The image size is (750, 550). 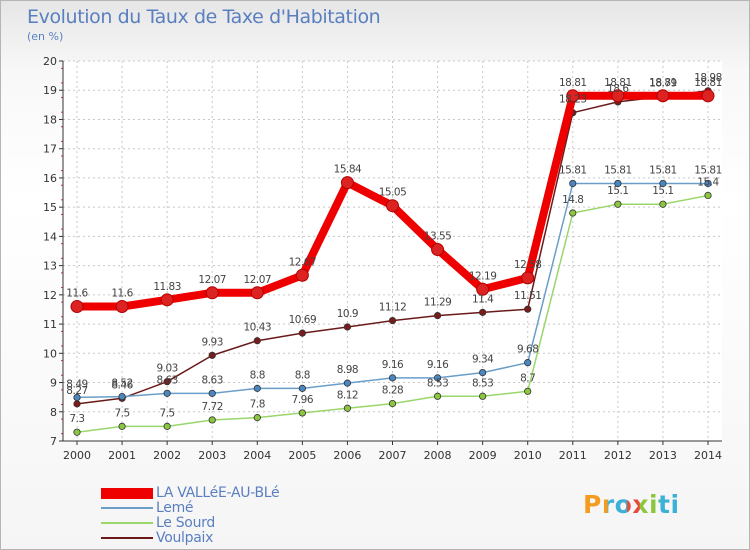 I want to click on data-label-la-valle-e-au-ble: 12.58, so click(x=528, y=265).